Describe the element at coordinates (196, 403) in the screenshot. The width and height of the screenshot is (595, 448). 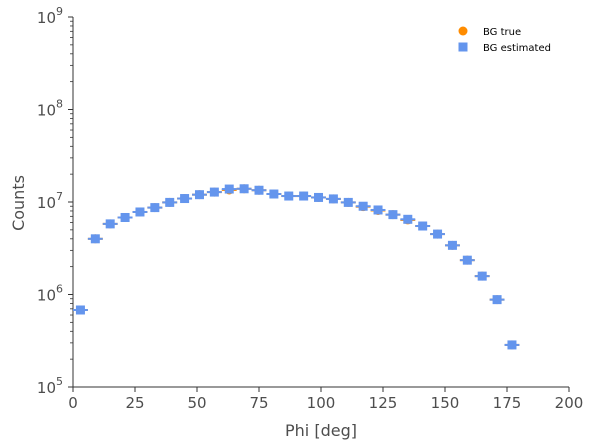
I see `x-tick-label: 50` at that location.